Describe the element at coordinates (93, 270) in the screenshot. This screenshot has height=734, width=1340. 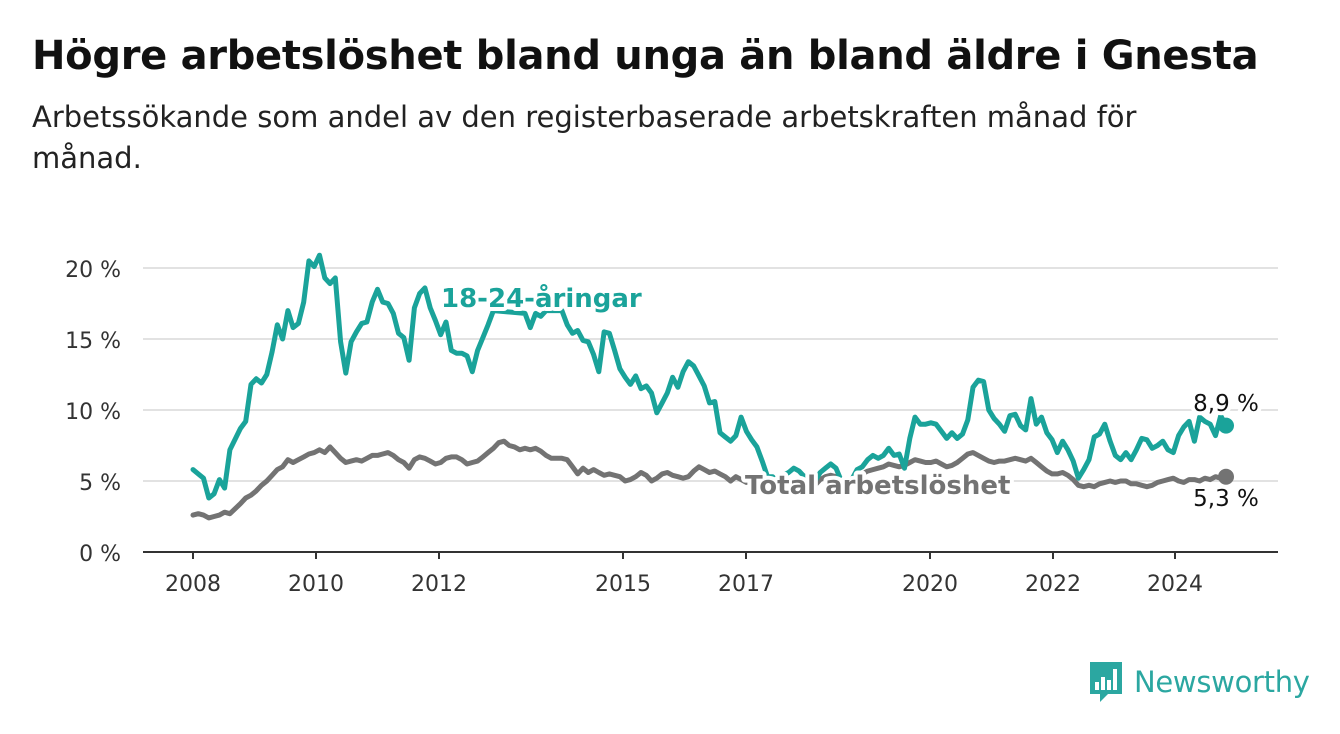
I see `y-tick-label: 20 %` at that location.